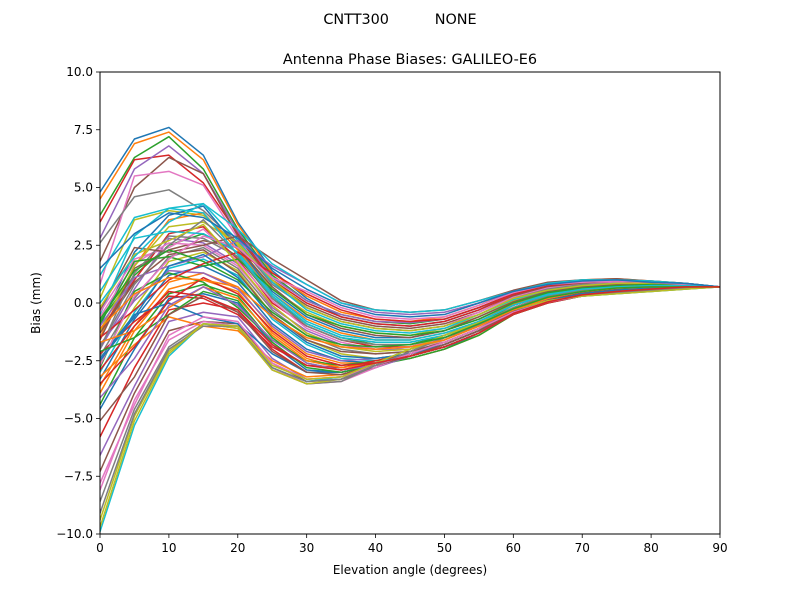 This screenshot has height=600, width=800. What do you see at coordinates (168, 548) in the screenshot?
I see `x-tick-label: 10` at bounding box center [168, 548].